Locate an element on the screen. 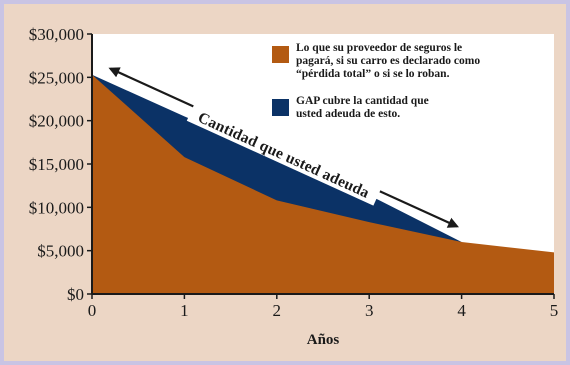  legend-label-insurance: “pérdida total” o si se lo roban. is located at coordinates (373, 74).